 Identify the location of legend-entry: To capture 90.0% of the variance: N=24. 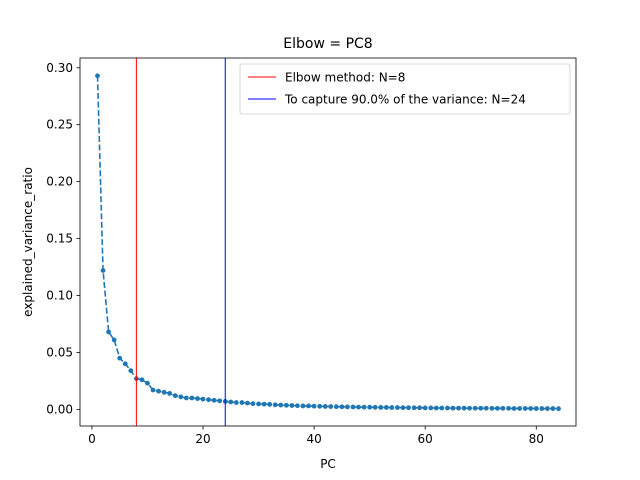
(405, 100).